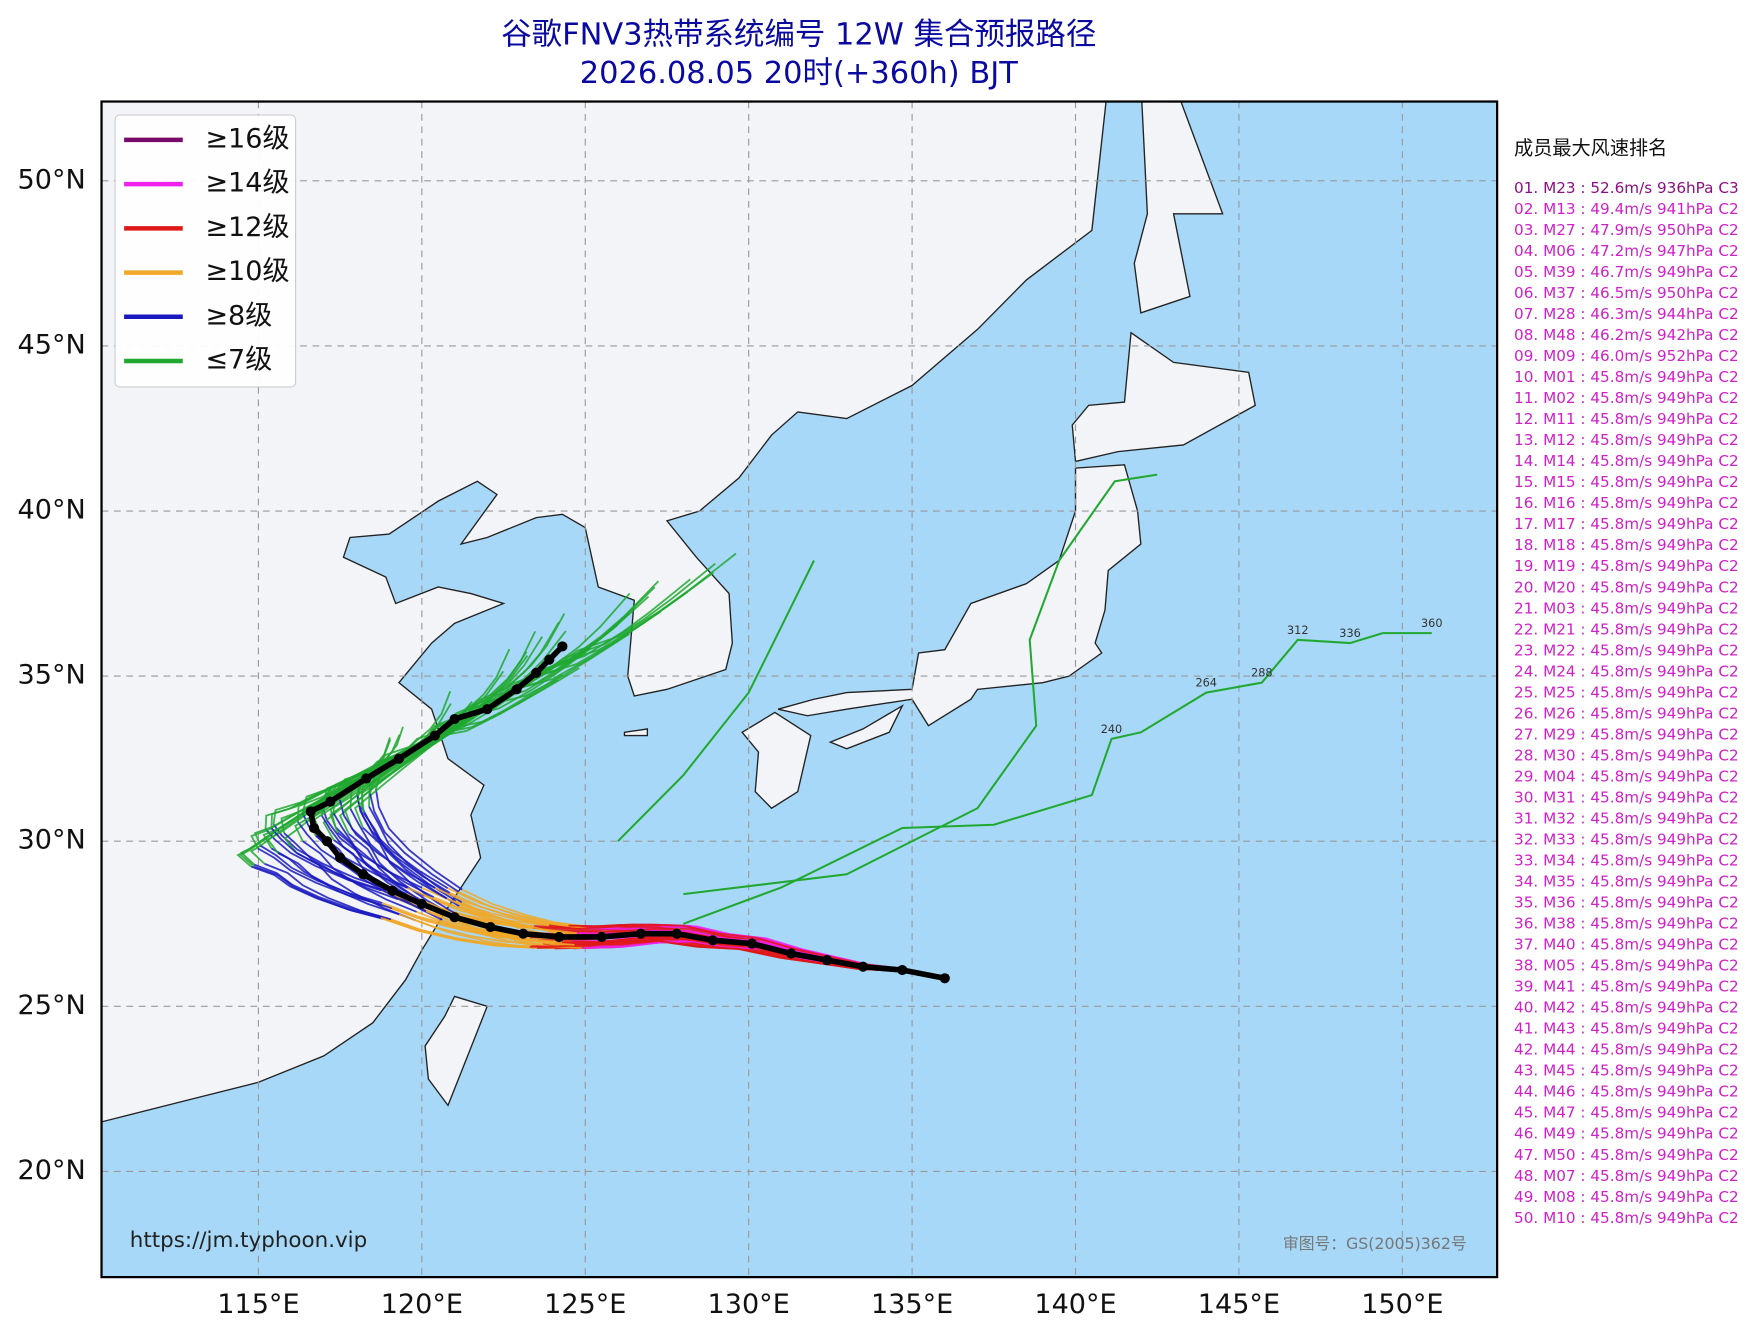 Image resolution: width=1760 pixels, height=1335 pixels. Describe the element at coordinates (1626, 797) in the screenshot. I see `ranking-item: 30. M31 : 45.8m/s 949hPa C2` at that location.